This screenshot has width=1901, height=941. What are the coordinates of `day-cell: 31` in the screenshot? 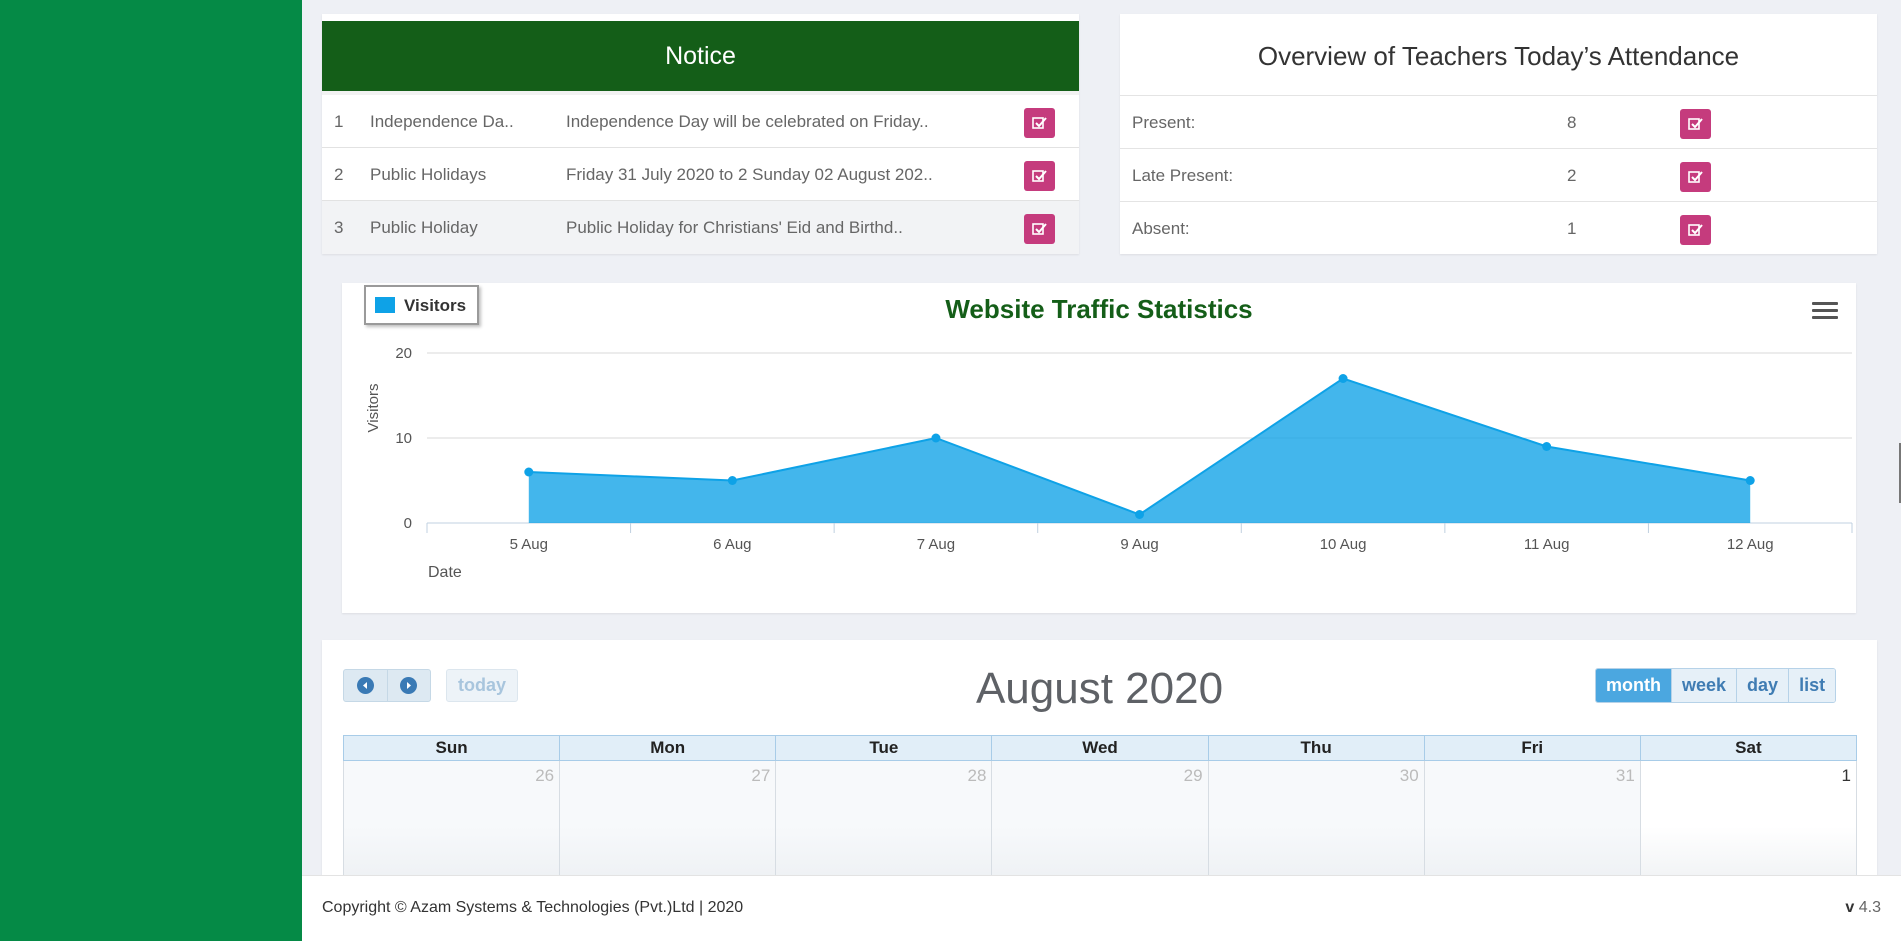 It's located at (1531, 820).